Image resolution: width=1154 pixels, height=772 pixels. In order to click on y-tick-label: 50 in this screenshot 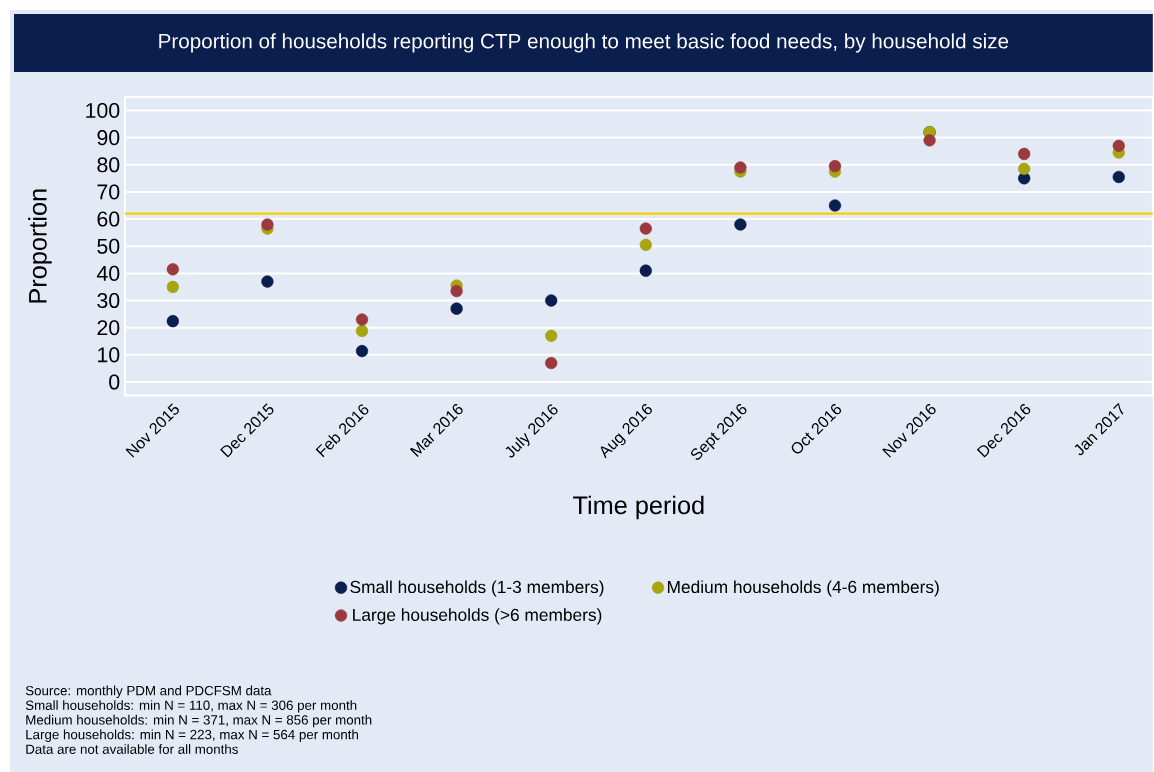, I will do `click(108, 246)`.